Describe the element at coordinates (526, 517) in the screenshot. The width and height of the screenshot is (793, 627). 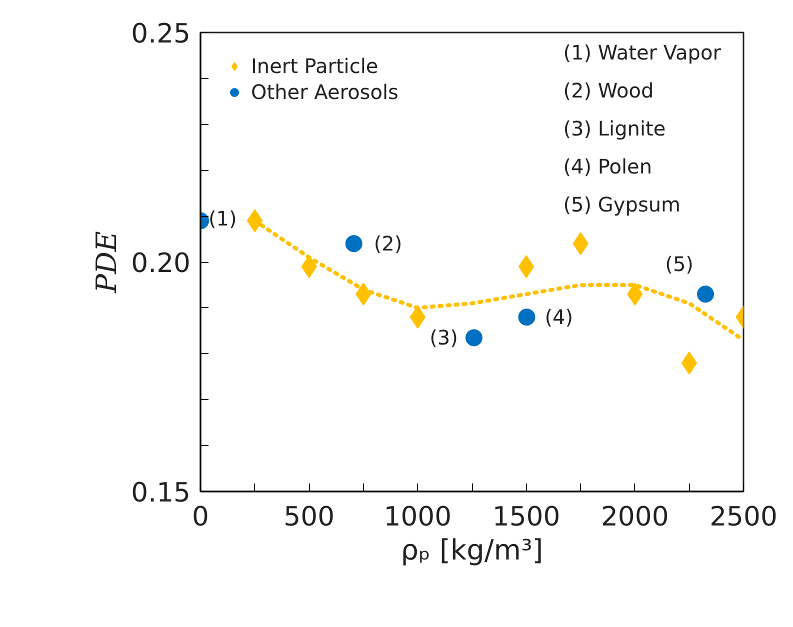
I see `x-tick-label: 1500` at that location.